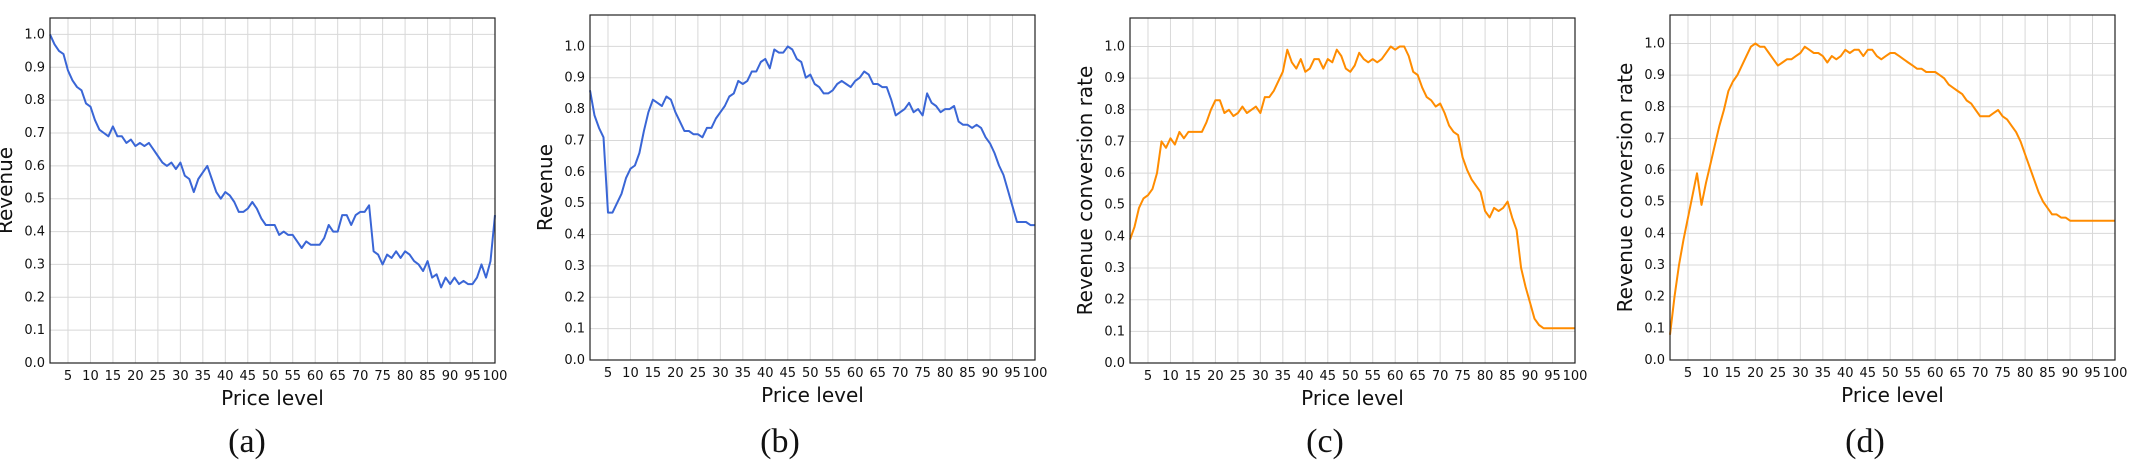  What do you see at coordinates (427, 376) in the screenshot?
I see `x-tick-label: 85` at bounding box center [427, 376].